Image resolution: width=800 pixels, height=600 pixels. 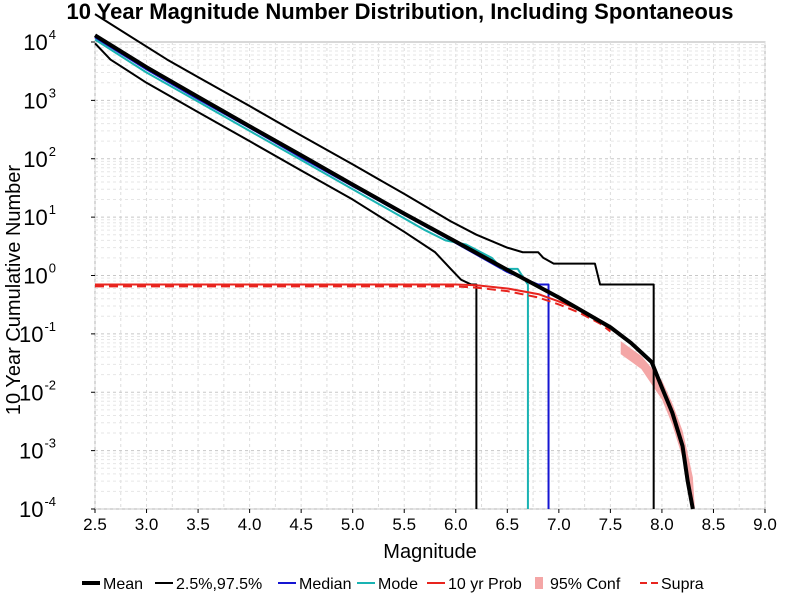 I want to click on x-tick-label: 4.5, so click(x=301, y=524).